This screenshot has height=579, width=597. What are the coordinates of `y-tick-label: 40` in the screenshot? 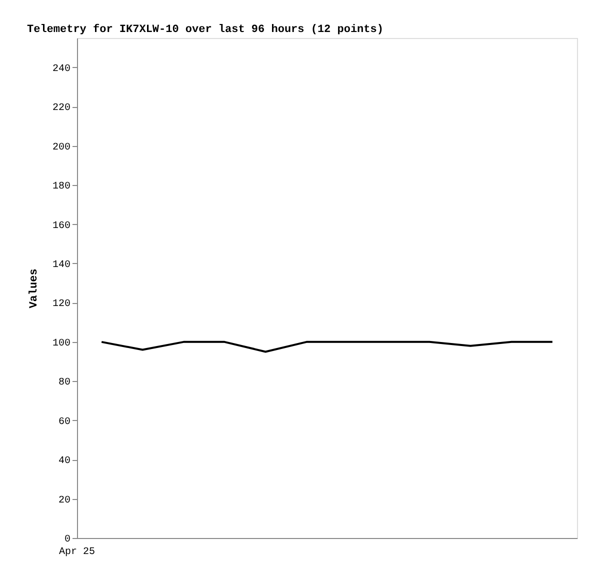 It's located at (64, 462).